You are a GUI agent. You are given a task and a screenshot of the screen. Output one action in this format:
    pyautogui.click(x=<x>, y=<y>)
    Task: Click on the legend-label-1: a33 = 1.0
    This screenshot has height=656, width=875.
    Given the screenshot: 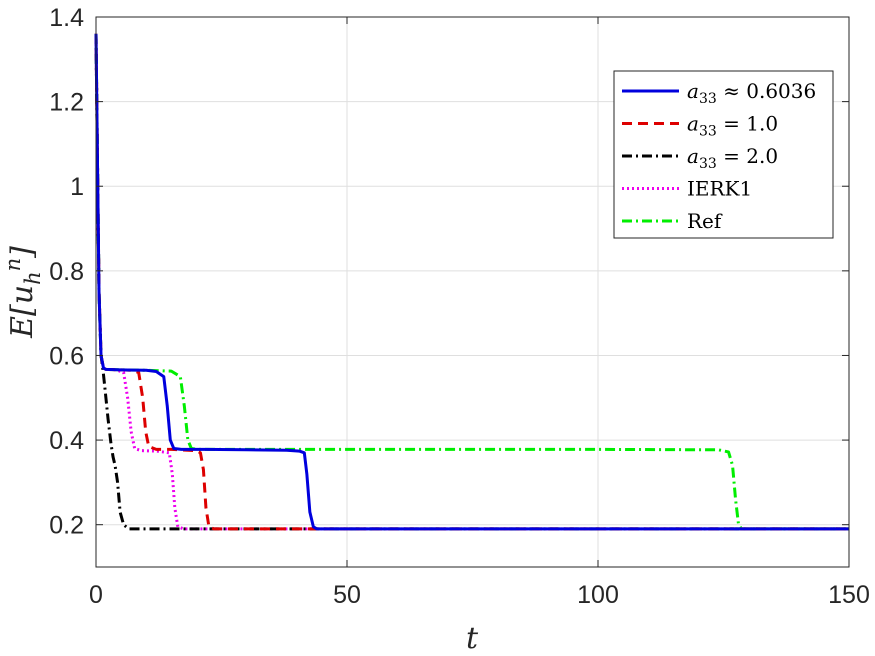 What is the action you would take?
    pyautogui.click(x=732, y=126)
    